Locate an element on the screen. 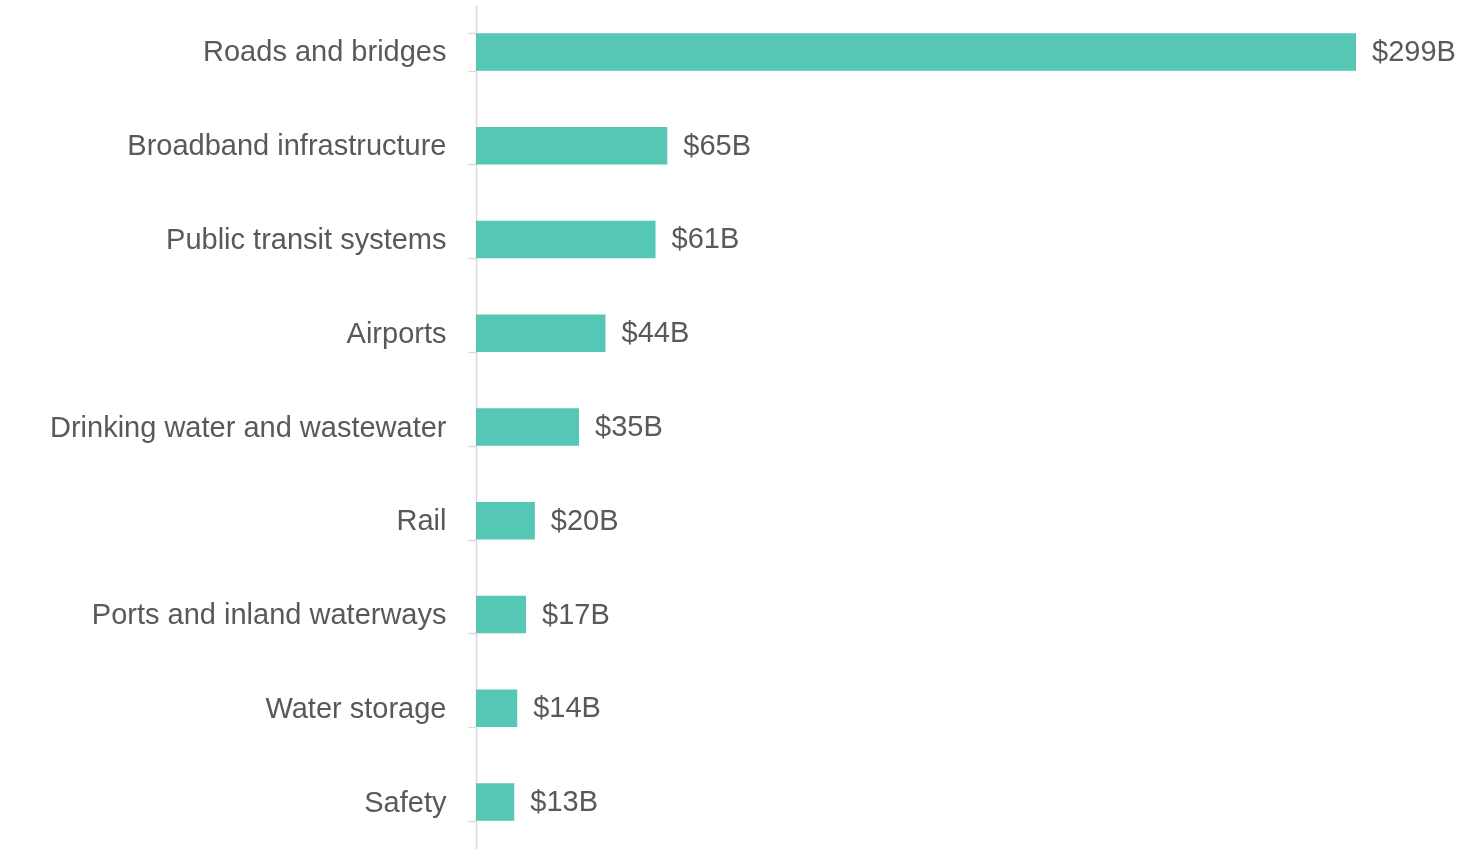 The width and height of the screenshot is (1472, 849). data-label: $44B is located at coordinates (655, 332).